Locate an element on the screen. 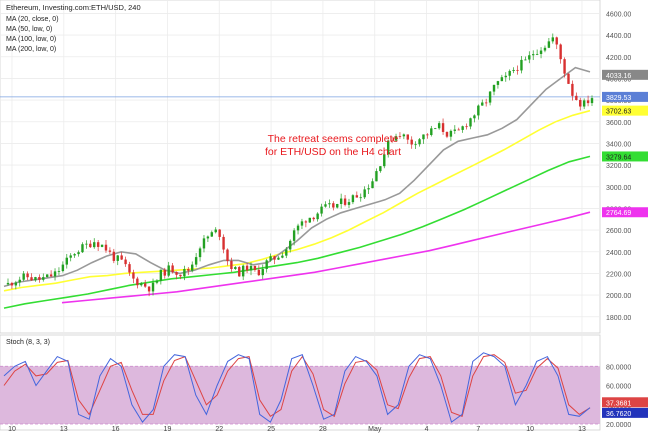 Image resolution: width=650 pixels, height=434 pixels. y-tick-label: 3600.00 is located at coordinates (618, 123).